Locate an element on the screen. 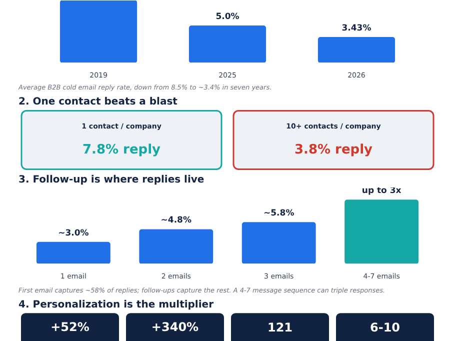 The image size is (454, 341). data-label: ~3.0% is located at coordinates (74, 233).